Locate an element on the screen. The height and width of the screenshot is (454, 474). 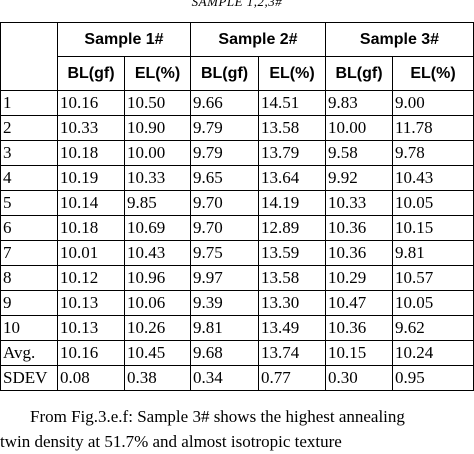
cell: 0.38 is located at coordinates (157, 378).